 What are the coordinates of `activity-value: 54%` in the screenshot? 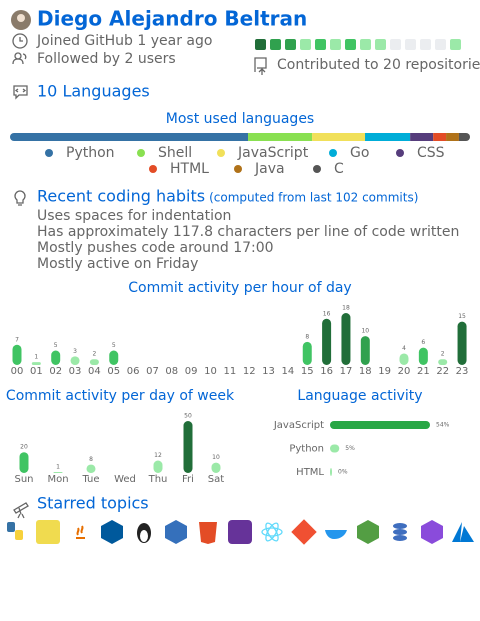 It's located at (443, 425).